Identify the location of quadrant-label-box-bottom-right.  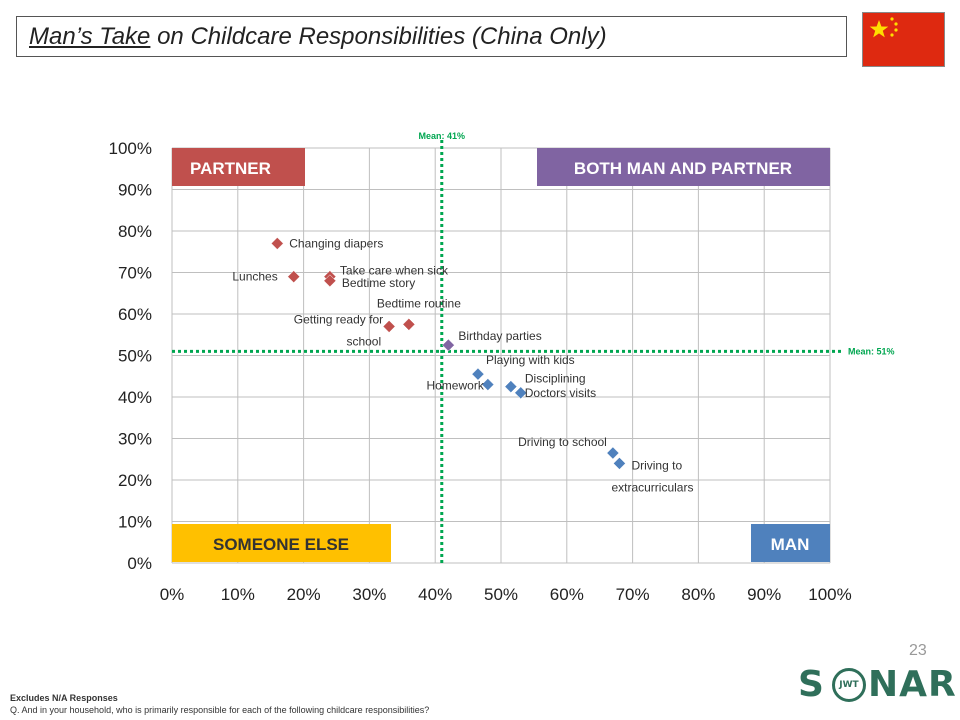
(790, 543).